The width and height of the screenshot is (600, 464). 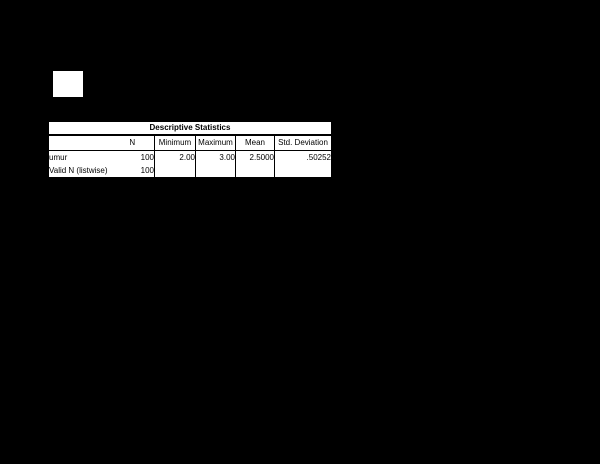 I want to click on valid-n-std-deviation-value, so click(x=303, y=171).